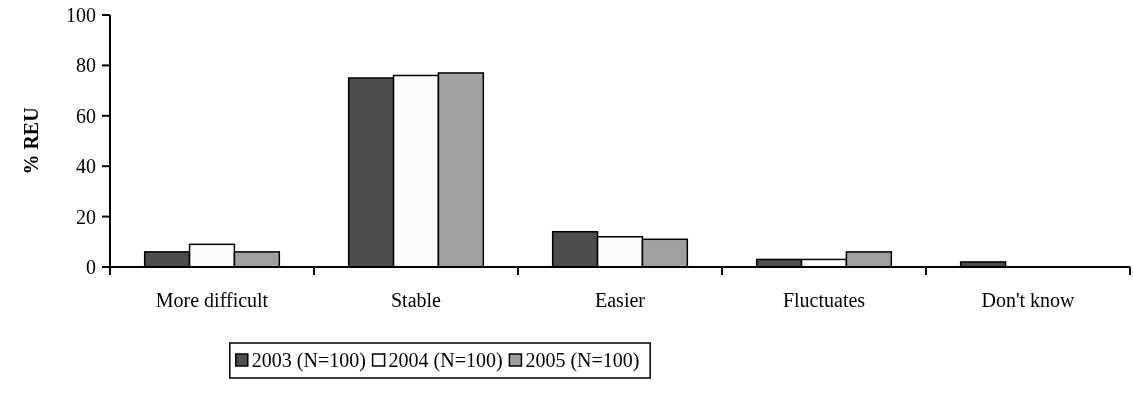  I want to click on y-axis-title: % REU, so click(31, 141).